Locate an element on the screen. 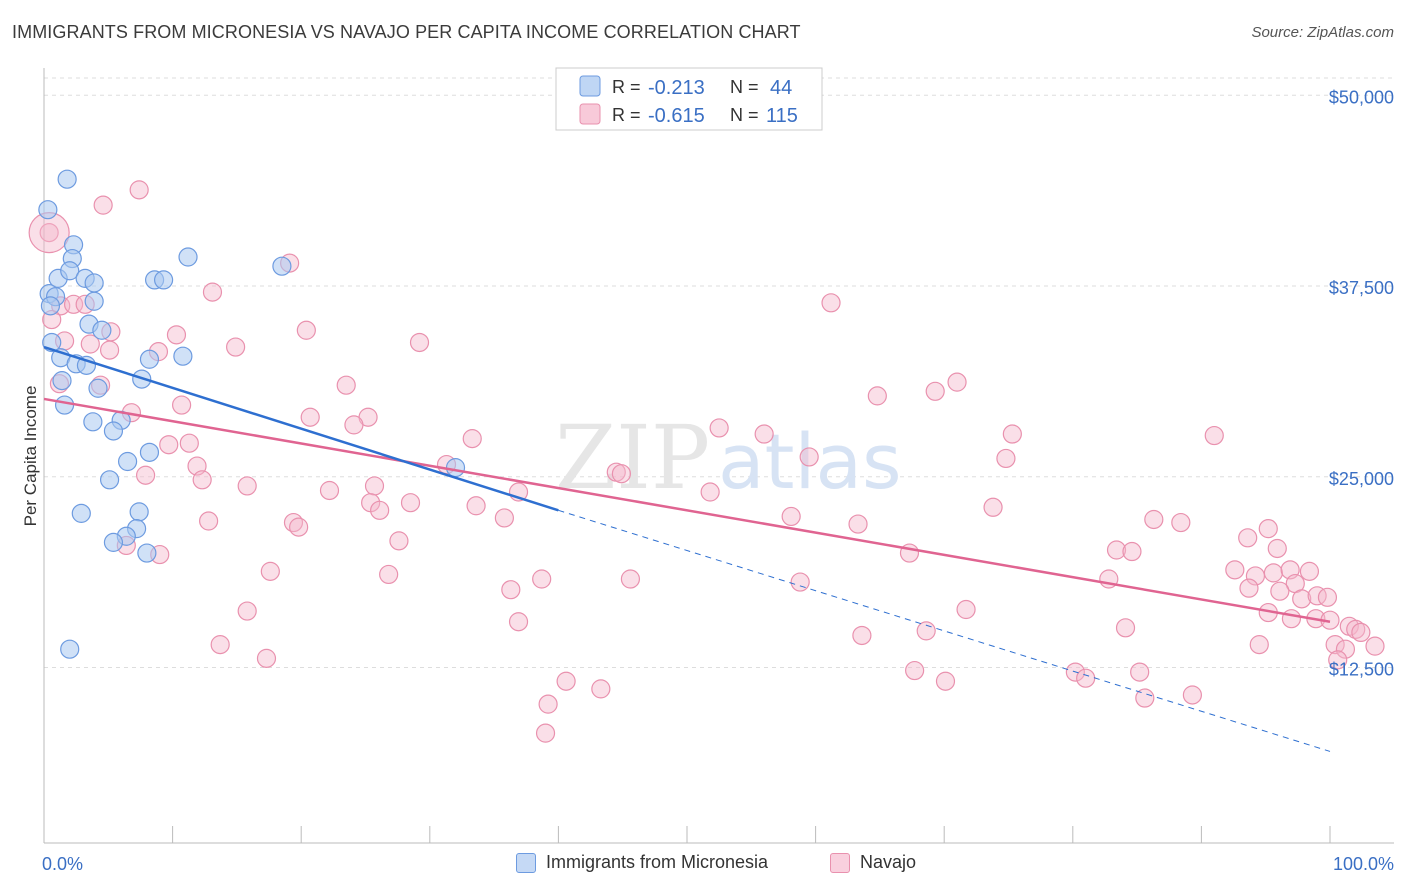  watermark-atlas: atlas is located at coordinates (810, 461).